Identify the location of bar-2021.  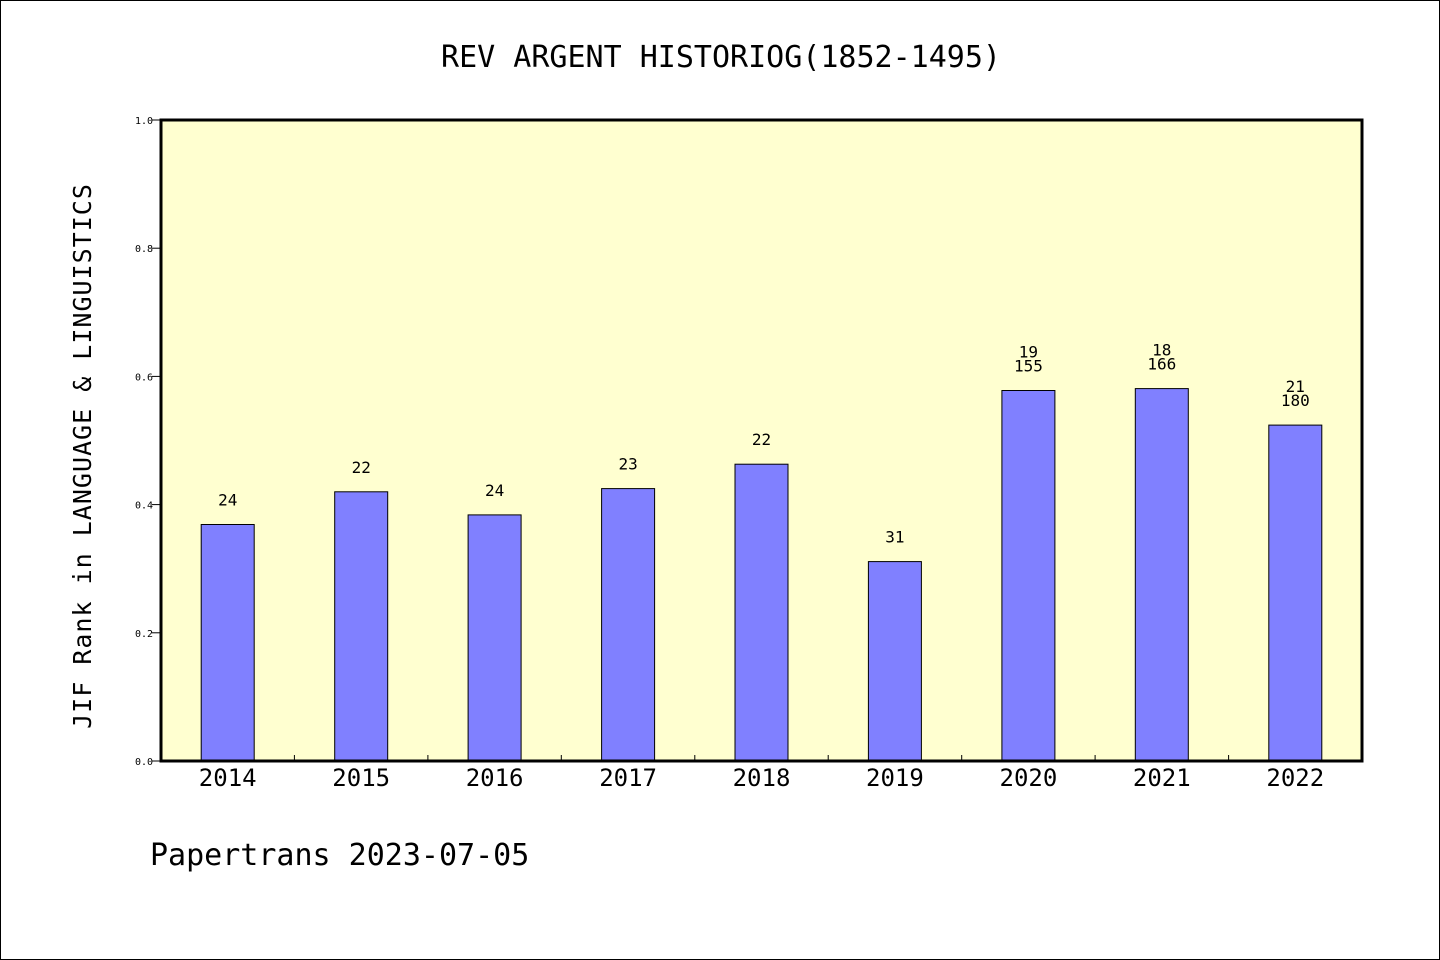
(1161, 575).